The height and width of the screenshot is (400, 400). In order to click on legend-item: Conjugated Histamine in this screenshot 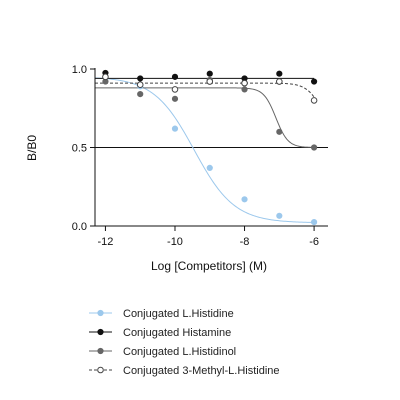, I will do `click(160, 333)`.